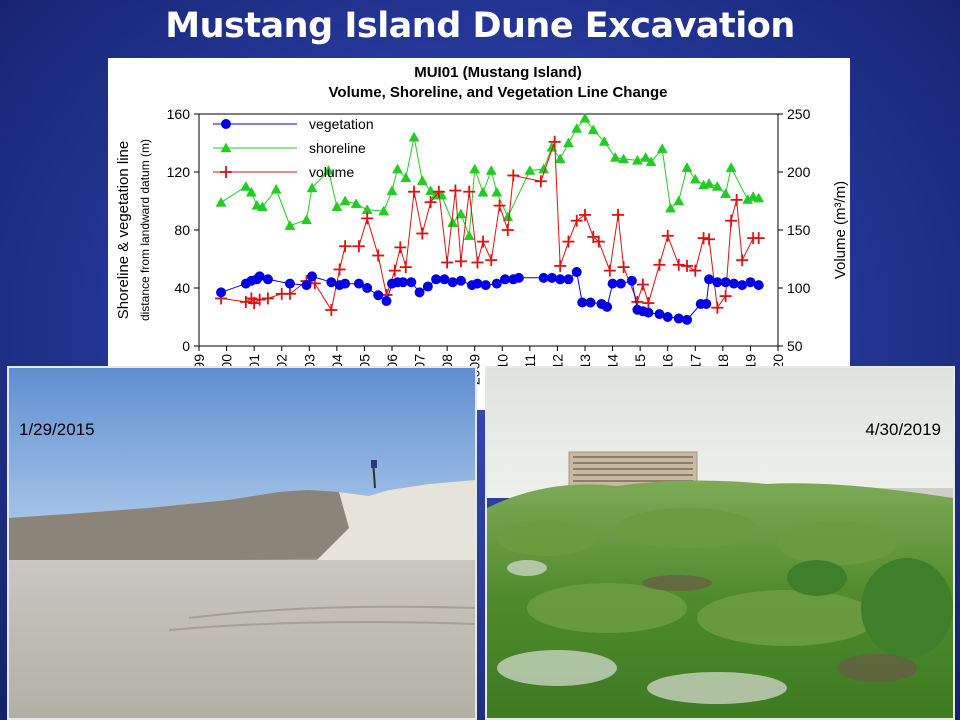 The image size is (960, 720). What do you see at coordinates (341, 124) in the screenshot?
I see `legend-label-vegetation: vegetation` at bounding box center [341, 124].